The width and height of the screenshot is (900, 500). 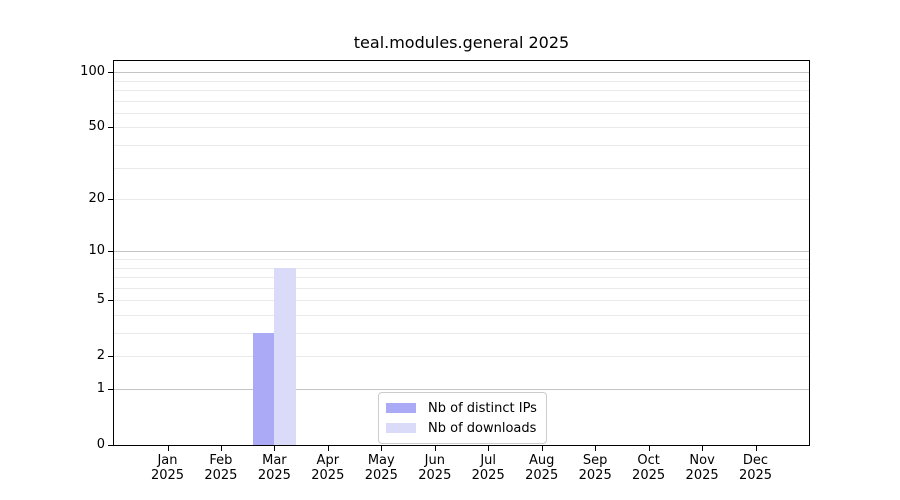 I want to click on bar-nb-of-distinct-ips-mar, so click(x=264, y=389).